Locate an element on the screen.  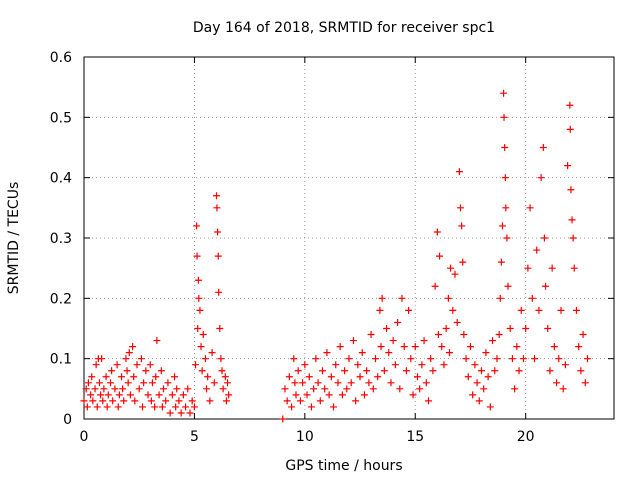
y-axis-label: SRMTID / TECUs is located at coordinates (14, 238).